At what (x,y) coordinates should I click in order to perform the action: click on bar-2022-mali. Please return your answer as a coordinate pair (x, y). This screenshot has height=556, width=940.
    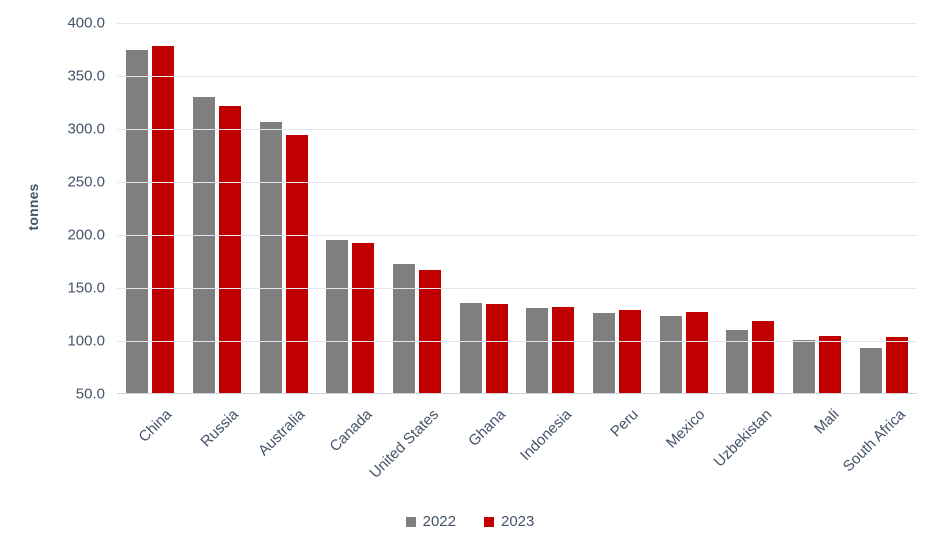
    Looking at the image, I should click on (804, 366).